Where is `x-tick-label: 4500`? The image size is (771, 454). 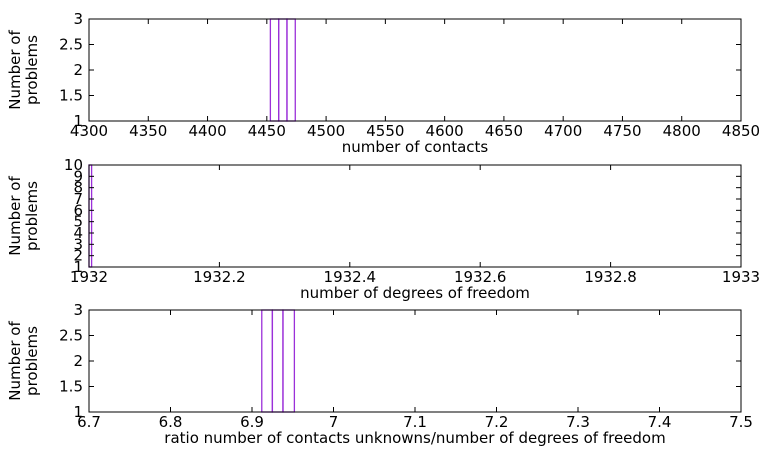 x-tick-label: 4500 is located at coordinates (326, 131).